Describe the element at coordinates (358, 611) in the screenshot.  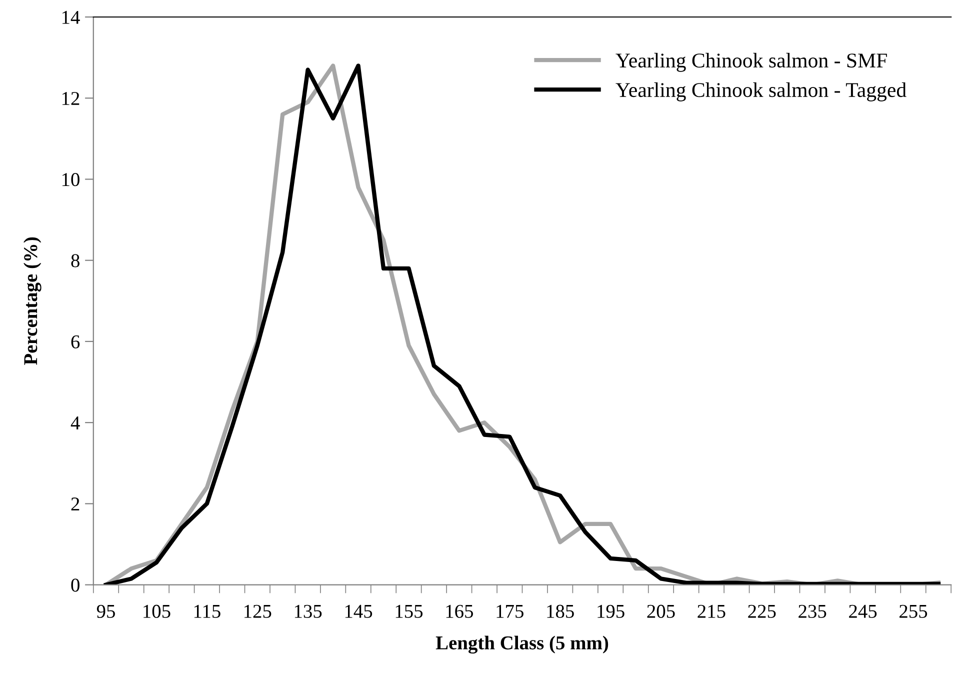
I see `x-tick-label: 145` at that location.